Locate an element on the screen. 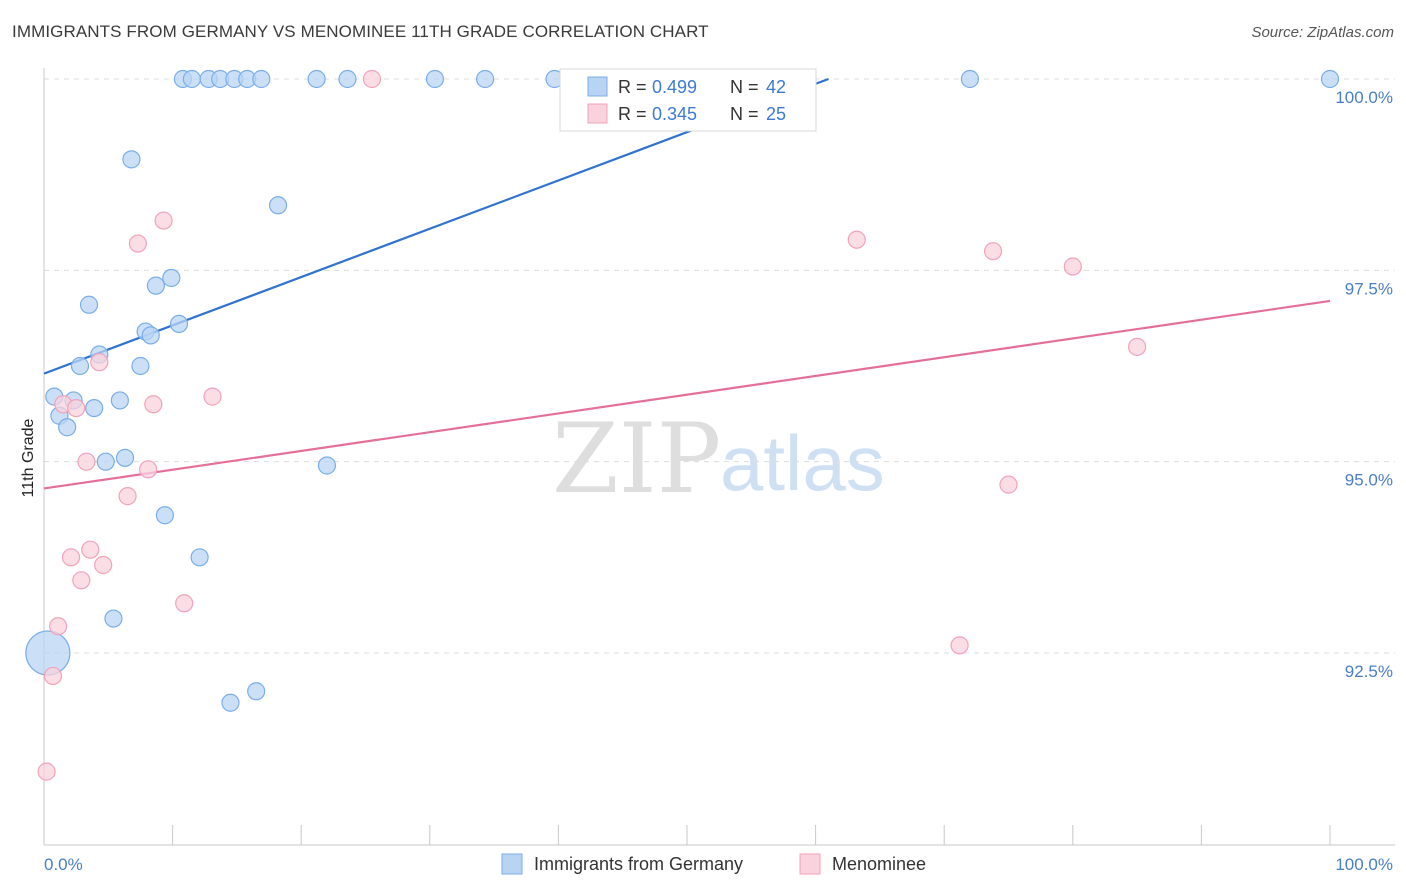 The width and height of the screenshot is (1406, 892). watermark-atlas: atlas is located at coordinates (802, 463).